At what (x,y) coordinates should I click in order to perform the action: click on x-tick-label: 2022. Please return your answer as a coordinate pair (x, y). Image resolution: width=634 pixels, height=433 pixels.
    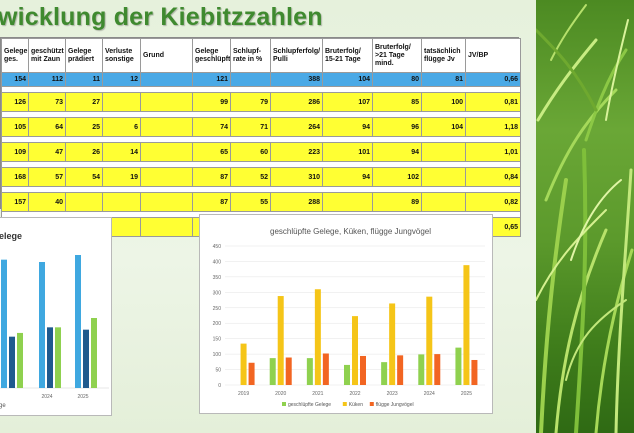
    Looking at the image, I should click on (354, 394).